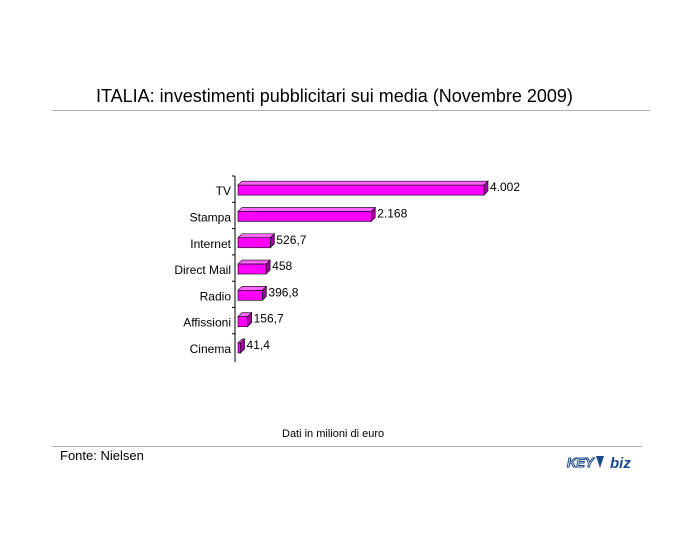 The image size is (700, 550). I want to click on bar-radio, so click(250, 295).